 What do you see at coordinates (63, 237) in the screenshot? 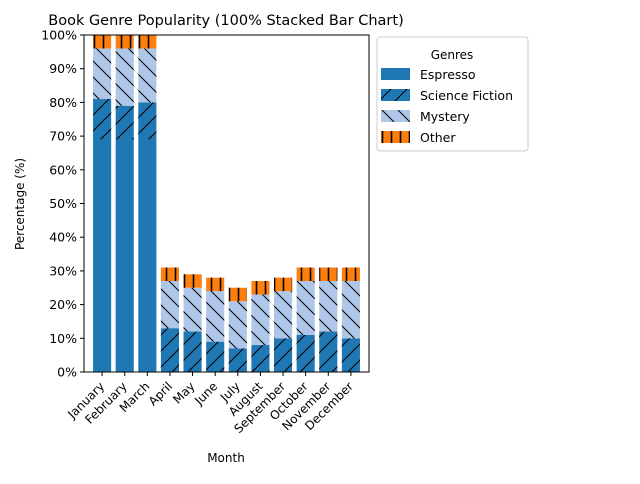
I see `y-tick-label: 40%` at bounding box center [63, 237].